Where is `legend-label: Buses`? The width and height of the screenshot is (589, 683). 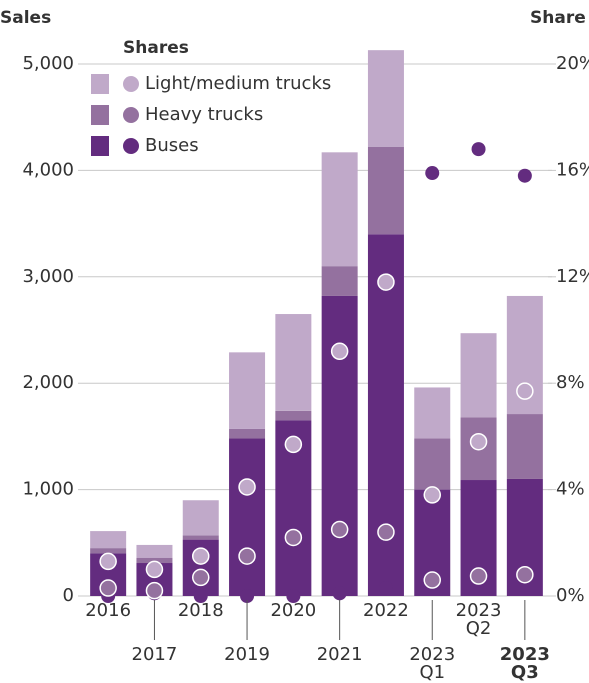 legend-label: Buses is located at coordinates (172, 145).